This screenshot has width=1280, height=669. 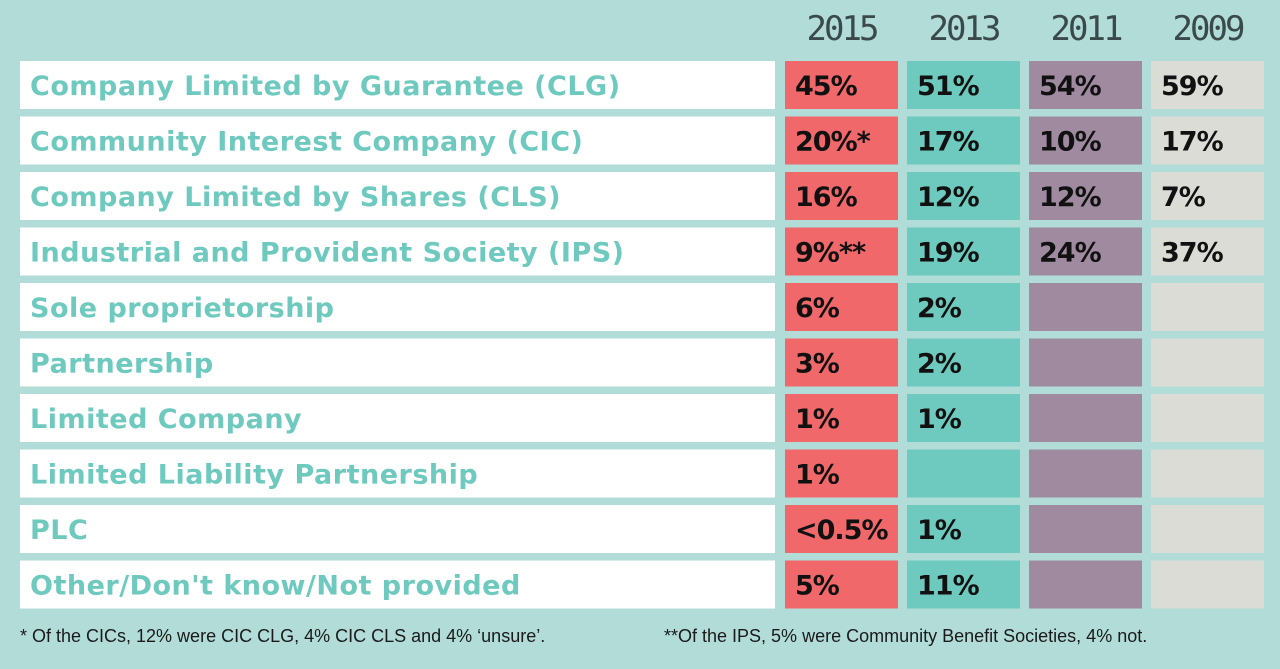 What do you see at coordinates (833, 142) in the screenshot?
I see `cell-value-2015: 20%*` at bounding box center [833, 142].